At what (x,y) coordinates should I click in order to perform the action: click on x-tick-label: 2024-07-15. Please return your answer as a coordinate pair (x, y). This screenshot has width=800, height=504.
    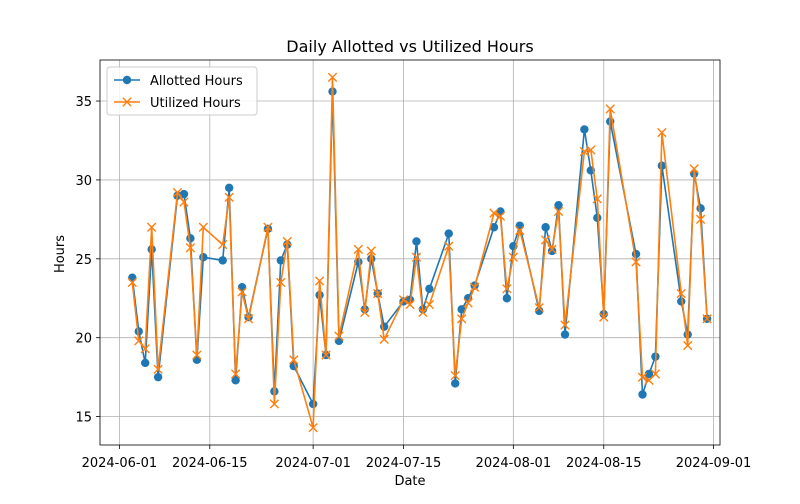
    Looking at the image, I should click on (404, 463).